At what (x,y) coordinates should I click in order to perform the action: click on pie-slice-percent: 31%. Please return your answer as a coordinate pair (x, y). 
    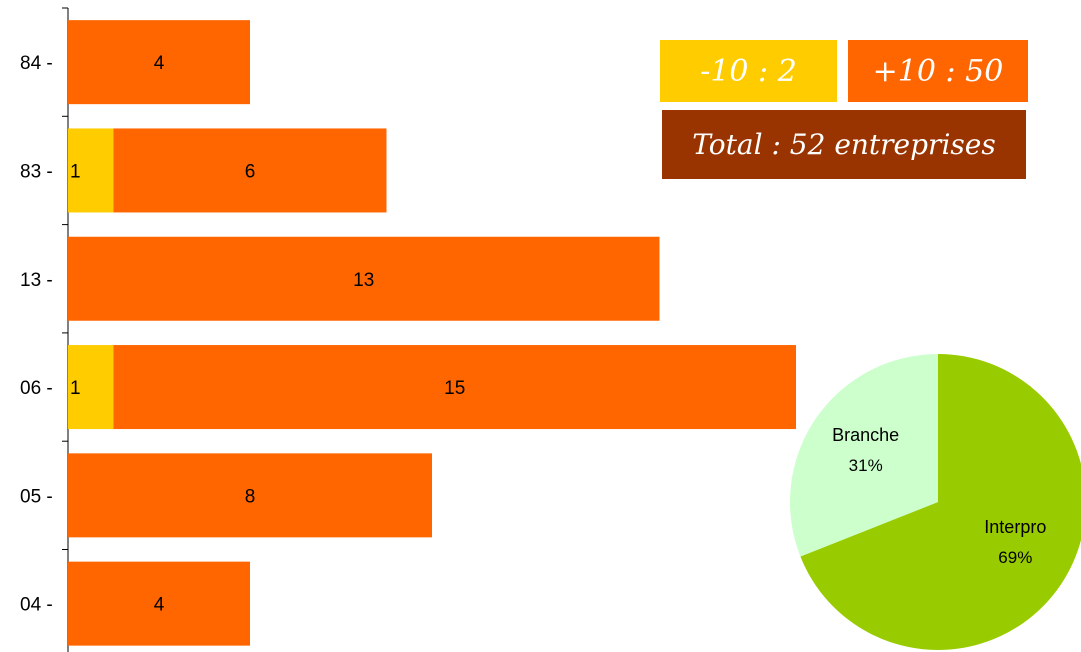
    Looking at the image, I should click on (866, 465).